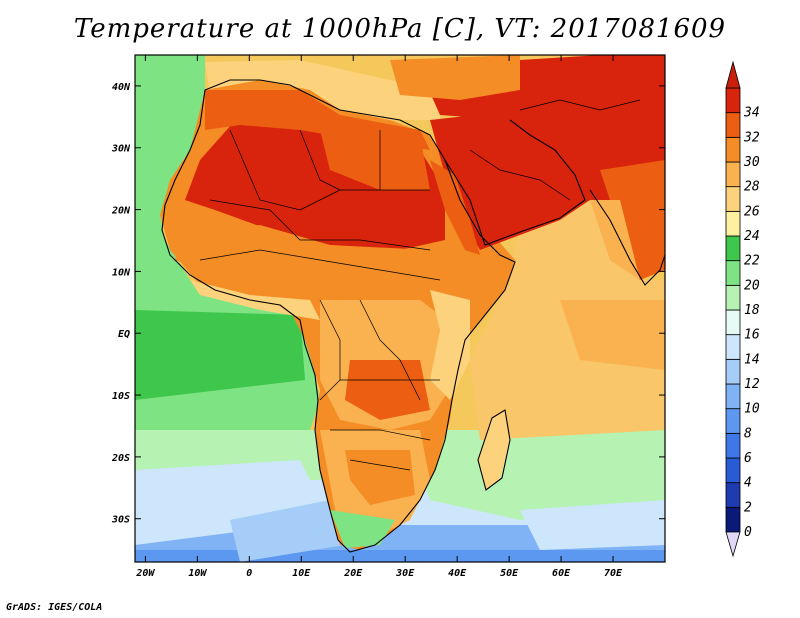 The image size is (800, 618). What do you see at coordinates (751, 162) in the screenshot?
I see `colorbar-label: 30` at bounding box center [751, 162].